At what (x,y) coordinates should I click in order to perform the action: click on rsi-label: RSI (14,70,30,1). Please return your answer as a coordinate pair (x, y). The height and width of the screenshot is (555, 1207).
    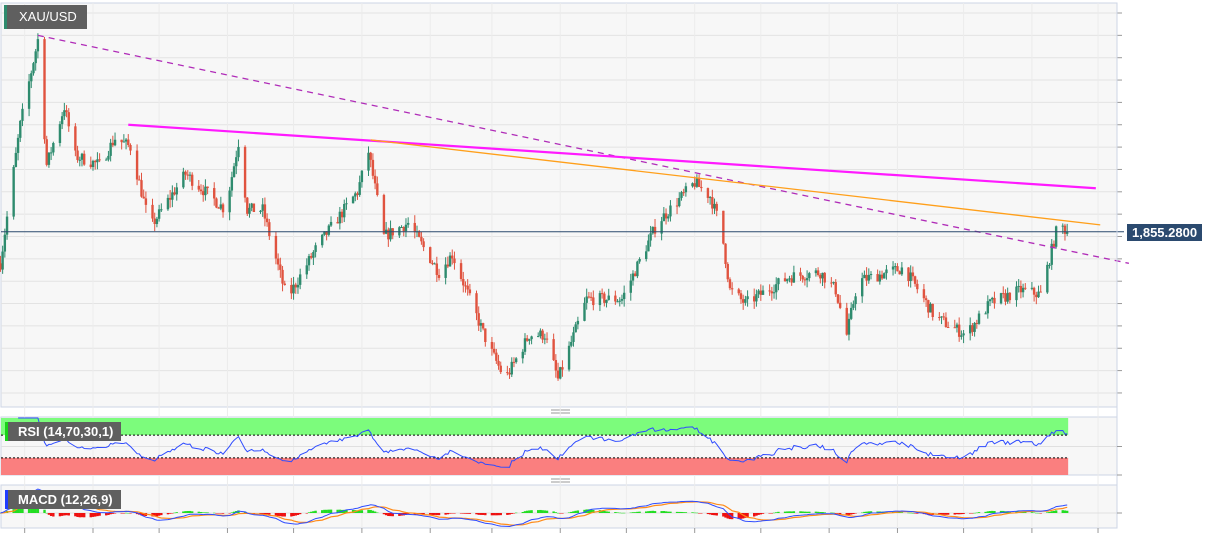
    Looking at the image, I should click on (63, 431).